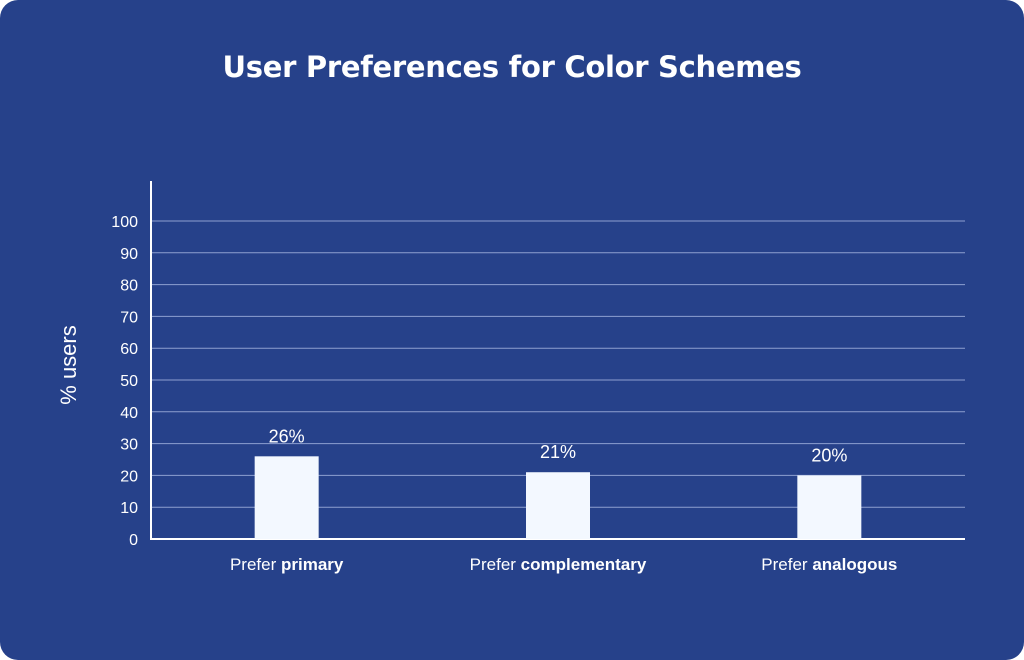 This screenshot has height=660, width=1024. I want to click on data-label-complementary: 21%, so click(558, 452).